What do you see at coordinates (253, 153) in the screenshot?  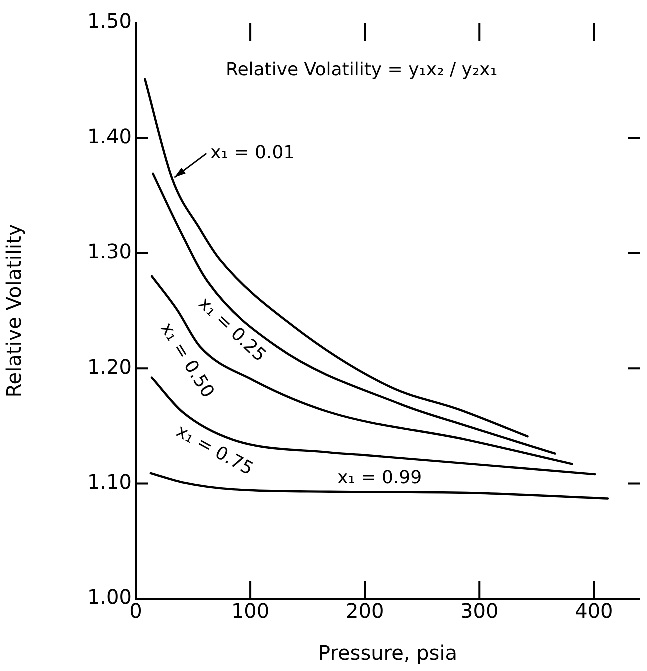 I see `text: x₁ = 0.01` at bounding box center [253, 153].